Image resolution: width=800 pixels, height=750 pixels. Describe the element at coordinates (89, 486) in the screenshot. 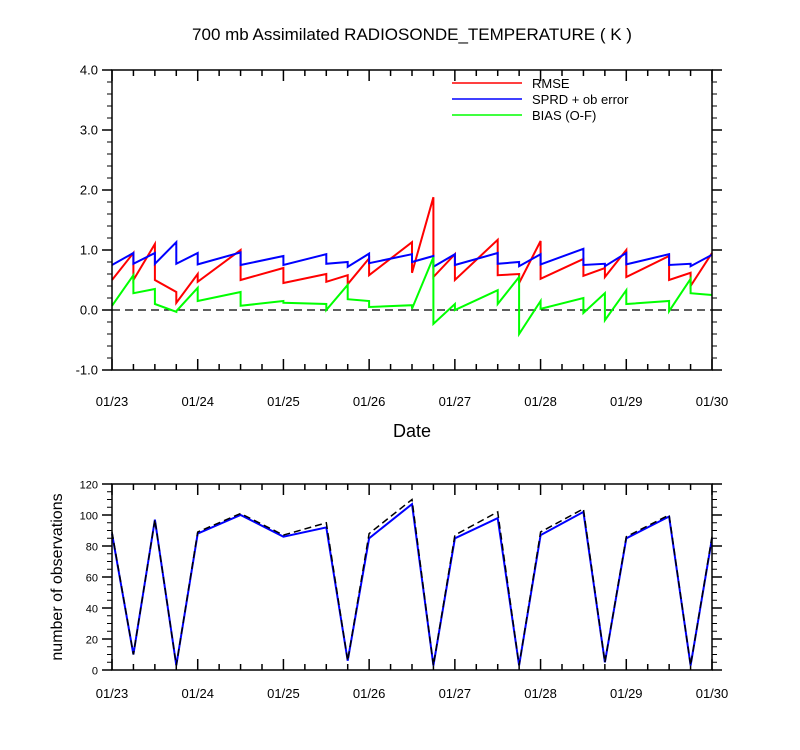

I see `y-tick-label: 120` at that location.